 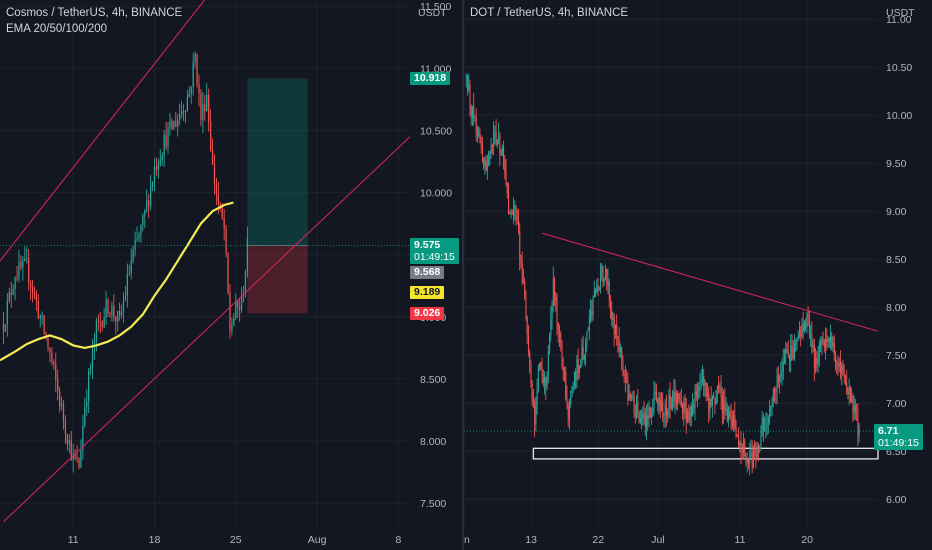 I want to click on stop-loss-zone, so click(x=277, y=279).